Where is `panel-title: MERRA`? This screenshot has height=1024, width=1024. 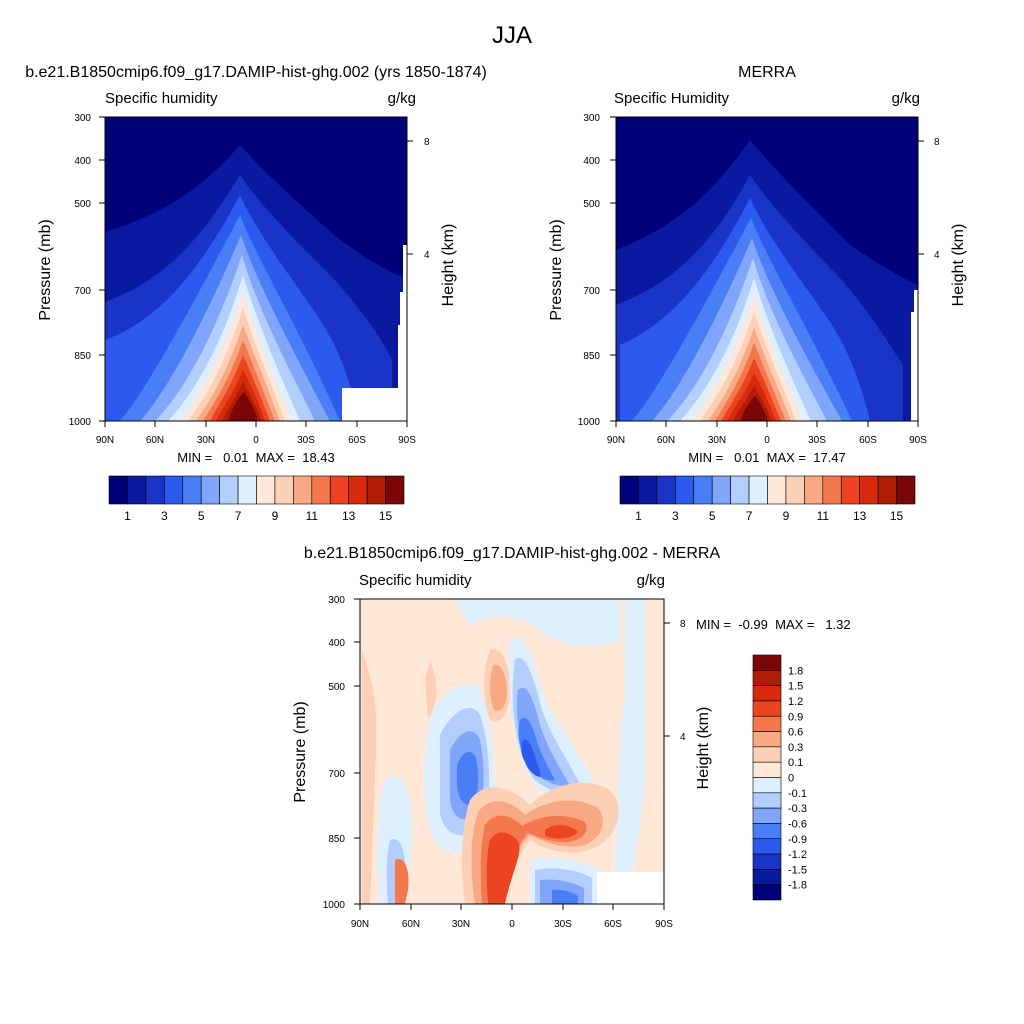 panel-title: MERRA is located at coordinates (767, 72).